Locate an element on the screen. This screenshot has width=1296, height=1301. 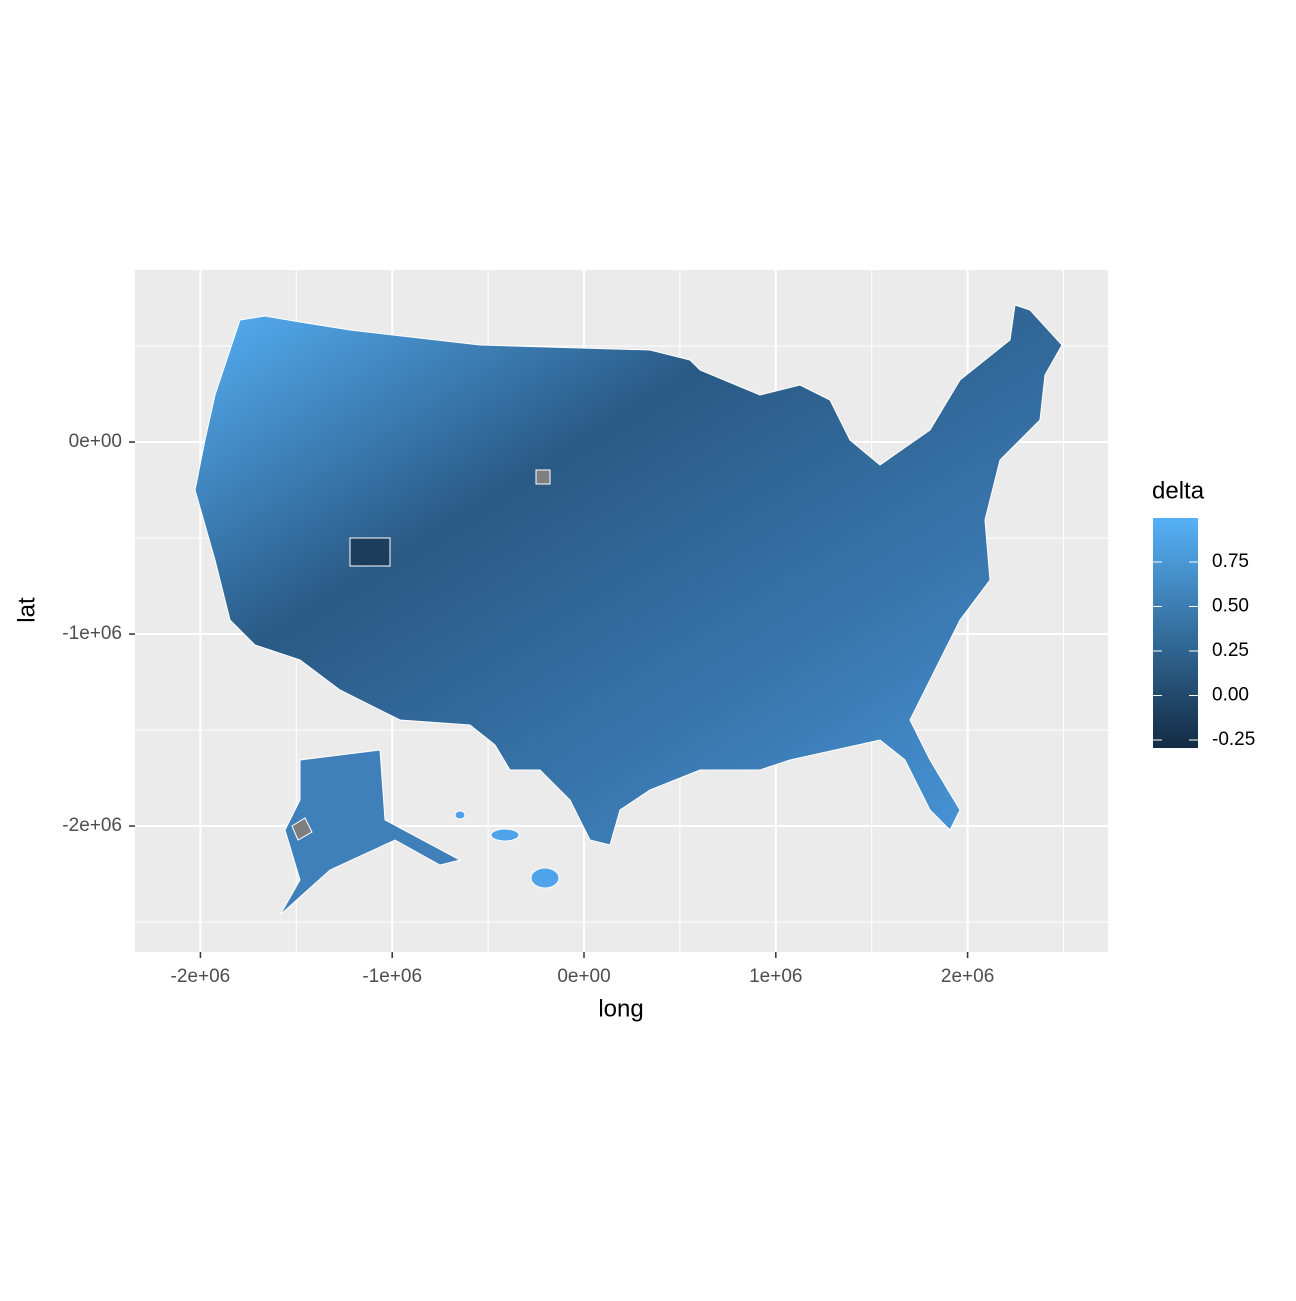
x-tick-label: 2e+06 is located at coordinates (967, 976).